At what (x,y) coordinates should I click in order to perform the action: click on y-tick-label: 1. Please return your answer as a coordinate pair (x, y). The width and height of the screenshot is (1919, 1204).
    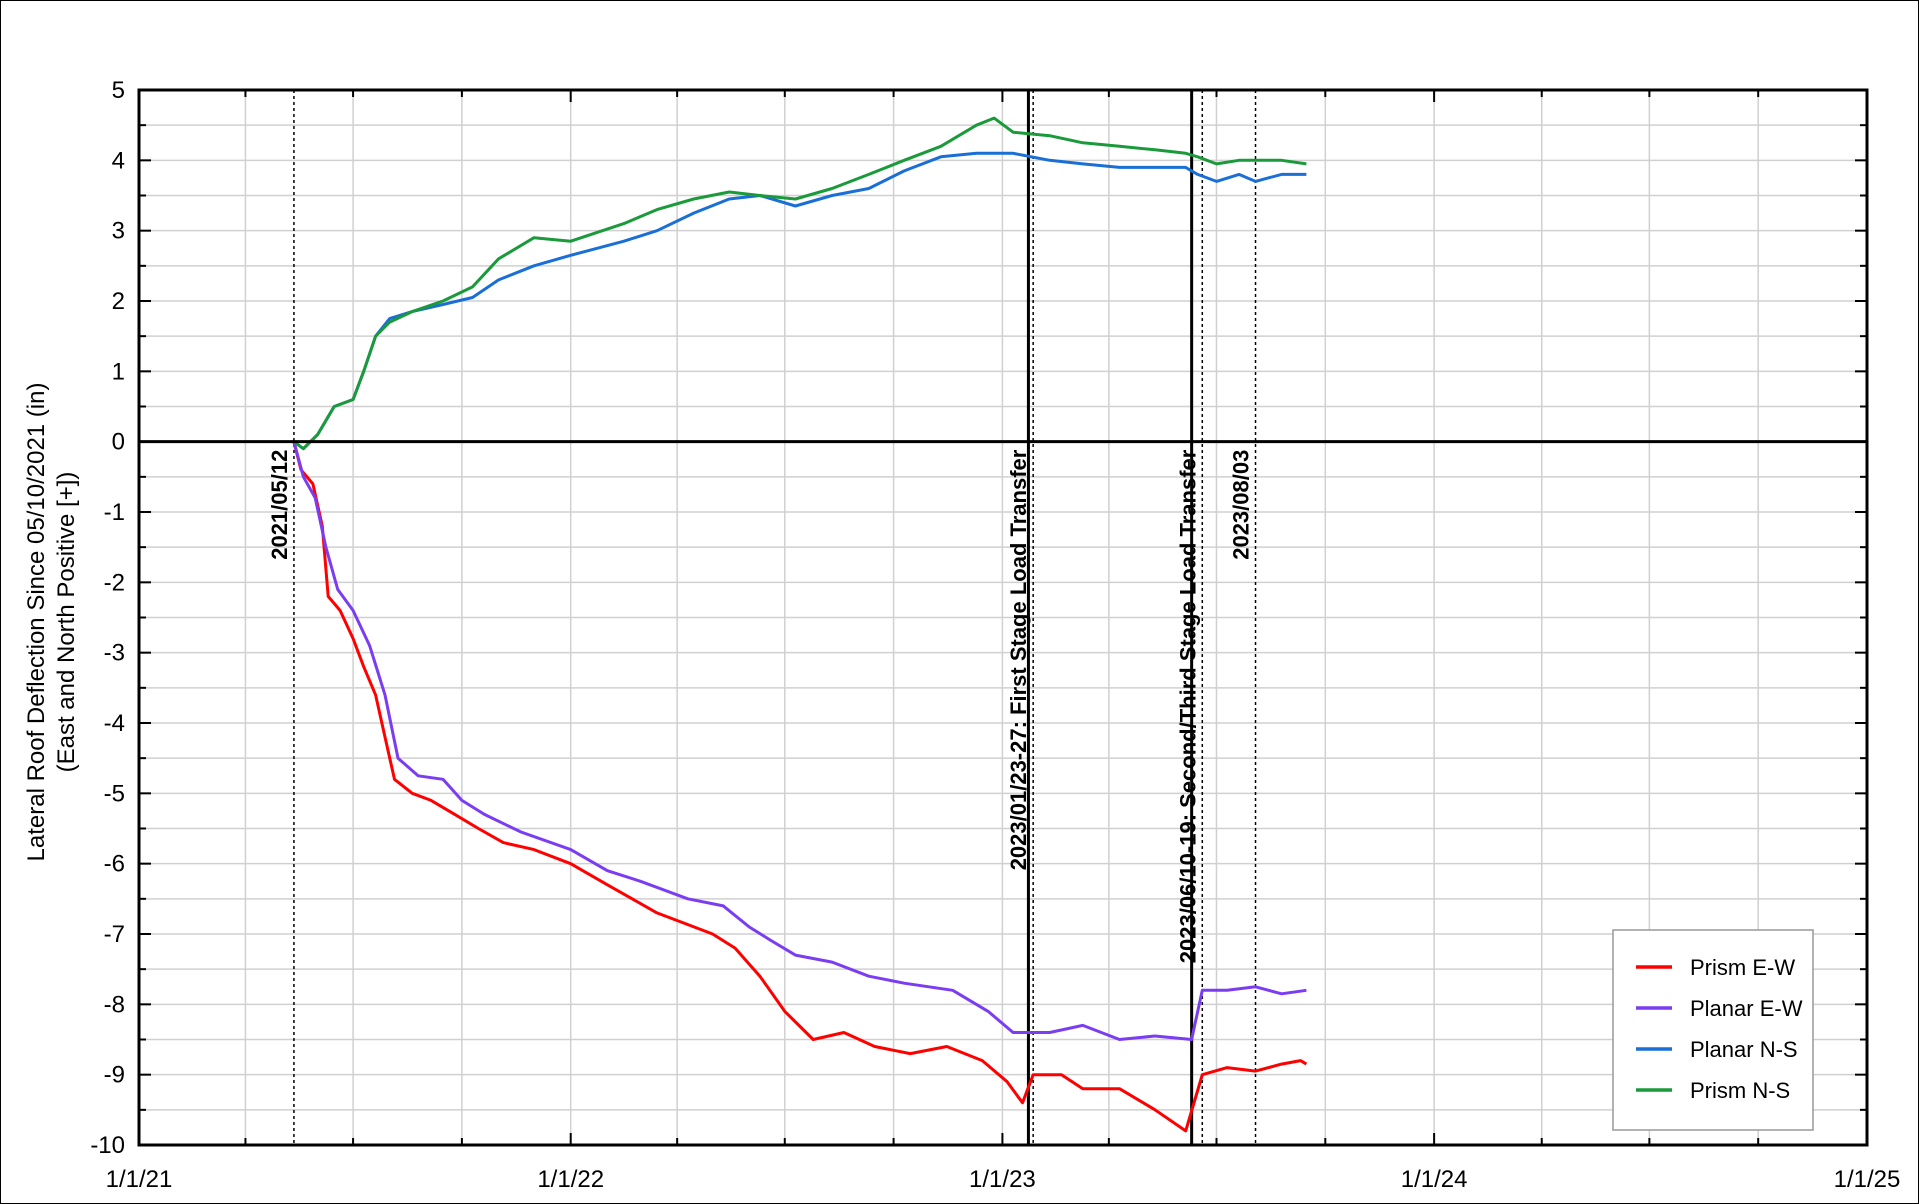
    Looking at the image, I should click on (118, 371).